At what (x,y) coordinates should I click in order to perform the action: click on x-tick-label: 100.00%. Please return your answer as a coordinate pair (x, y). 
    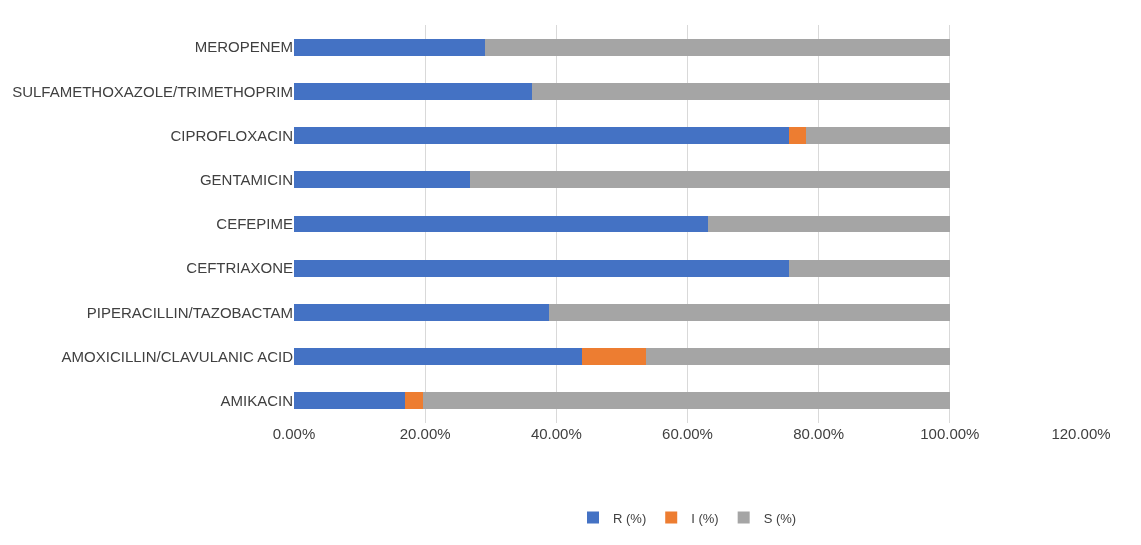
    Looking at the image, I should click on (950, 433).